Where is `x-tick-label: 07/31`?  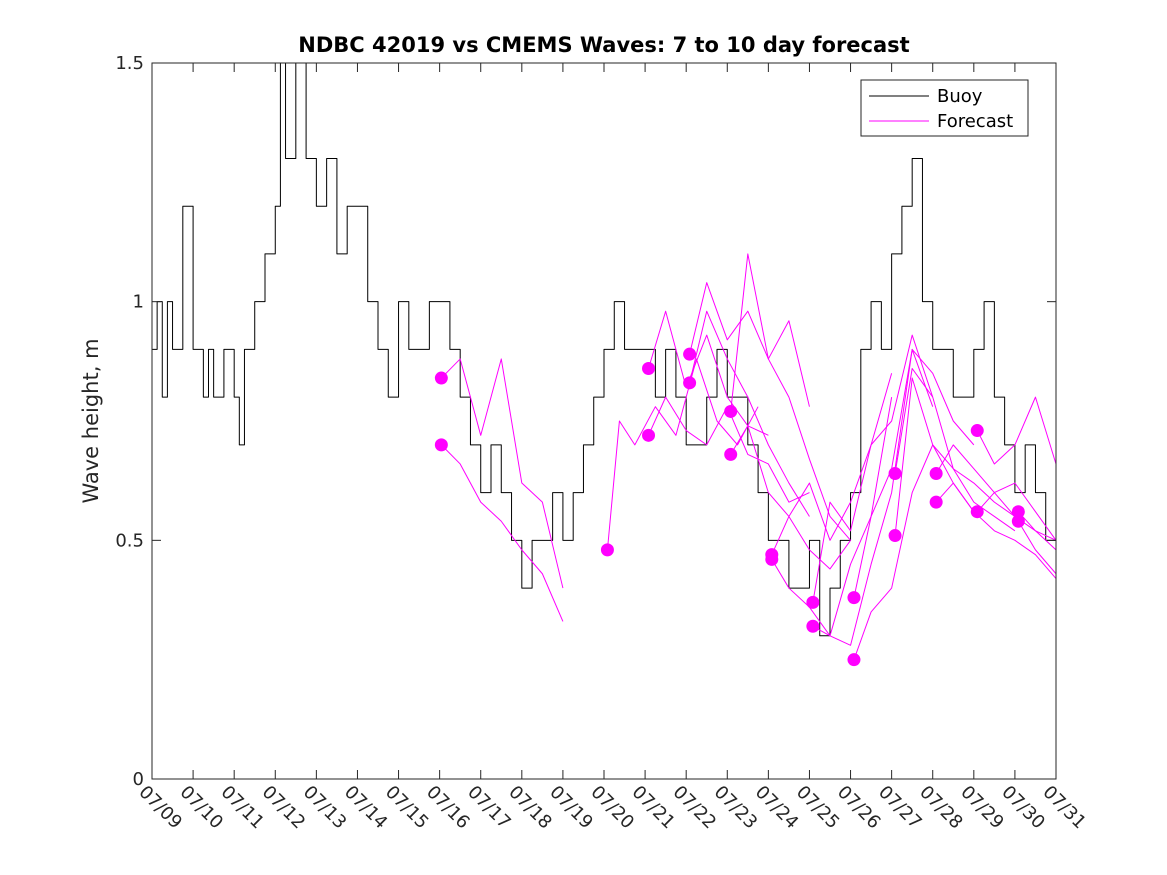
x-tick-label: 07/31 is located at coordinates (1064, 808).